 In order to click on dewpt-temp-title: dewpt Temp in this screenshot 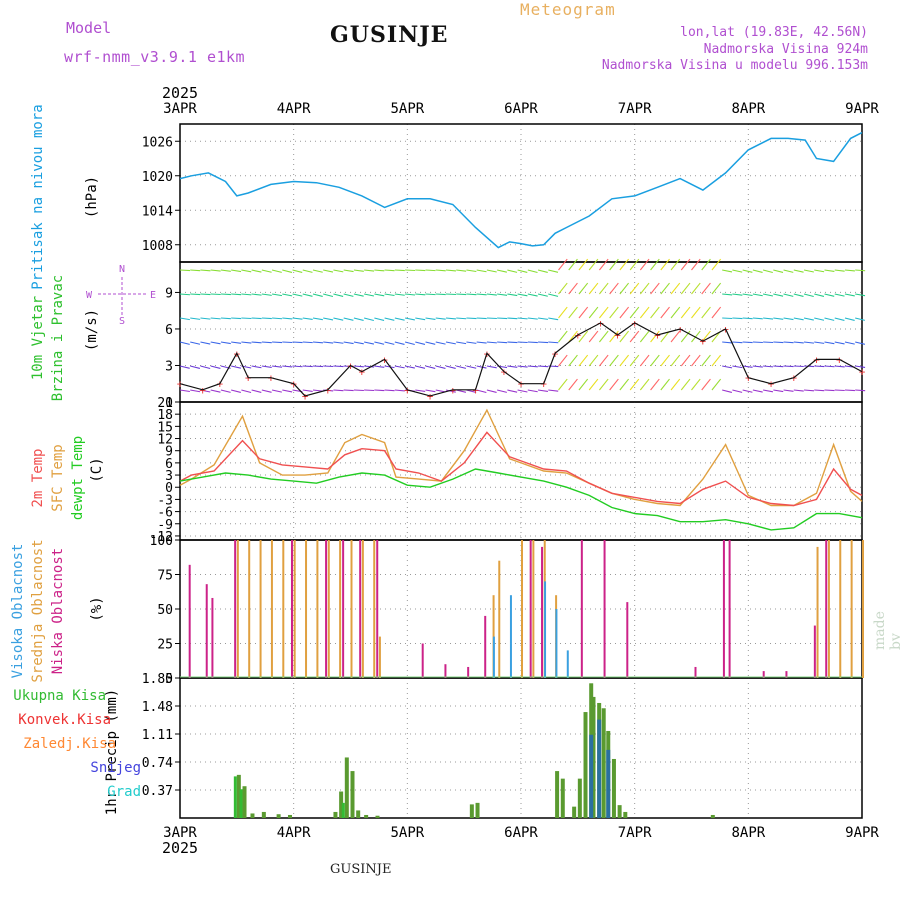, I will do `click(78, 478)`.